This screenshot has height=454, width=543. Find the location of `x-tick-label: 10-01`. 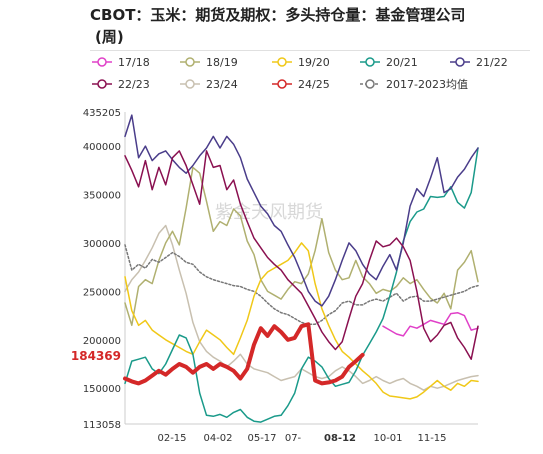

x-tick-label: 10-01 is located at coordinates (387, 438).